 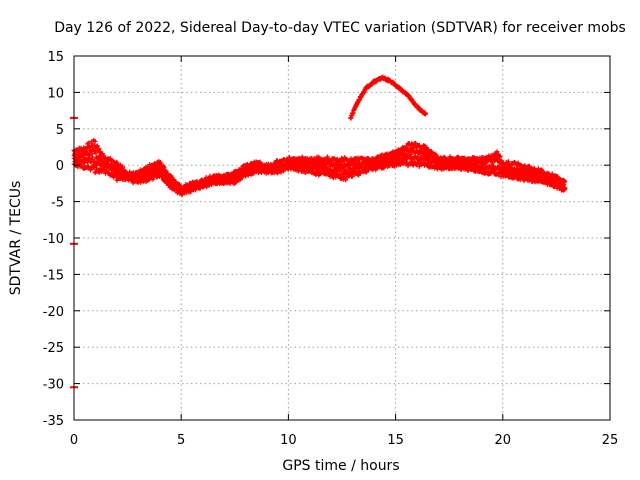 I want to click on x-axis-label: GPS time / hours, so click(x=340, y=466).